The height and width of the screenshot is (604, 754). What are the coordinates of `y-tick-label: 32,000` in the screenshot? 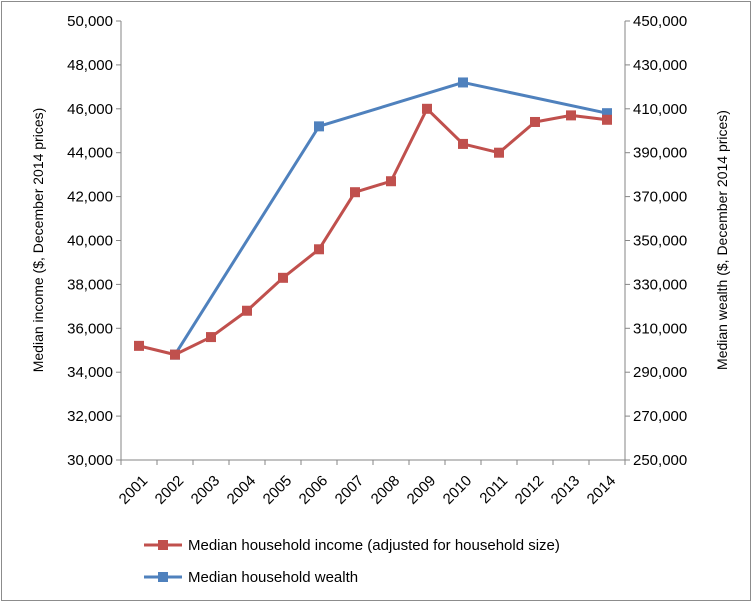 It's located at (90, 416).